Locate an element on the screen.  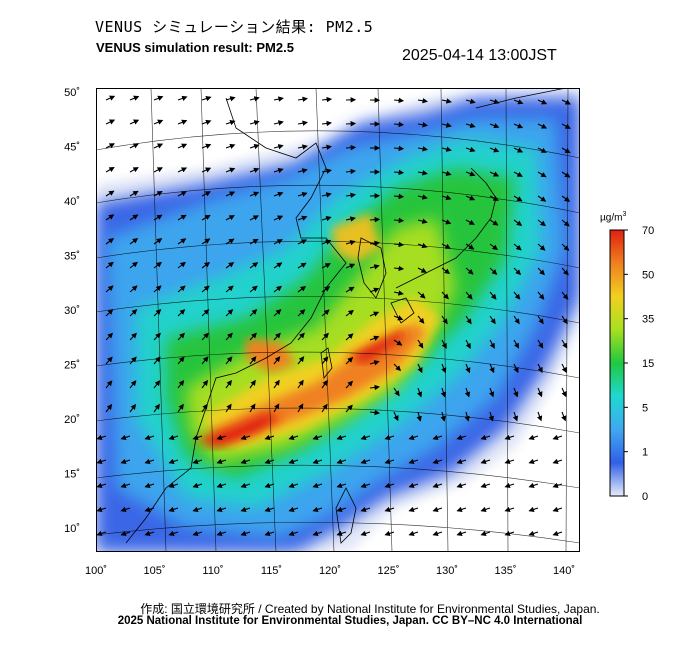
colorbar-tick-label: 0 is located at coordinates (645, 497).